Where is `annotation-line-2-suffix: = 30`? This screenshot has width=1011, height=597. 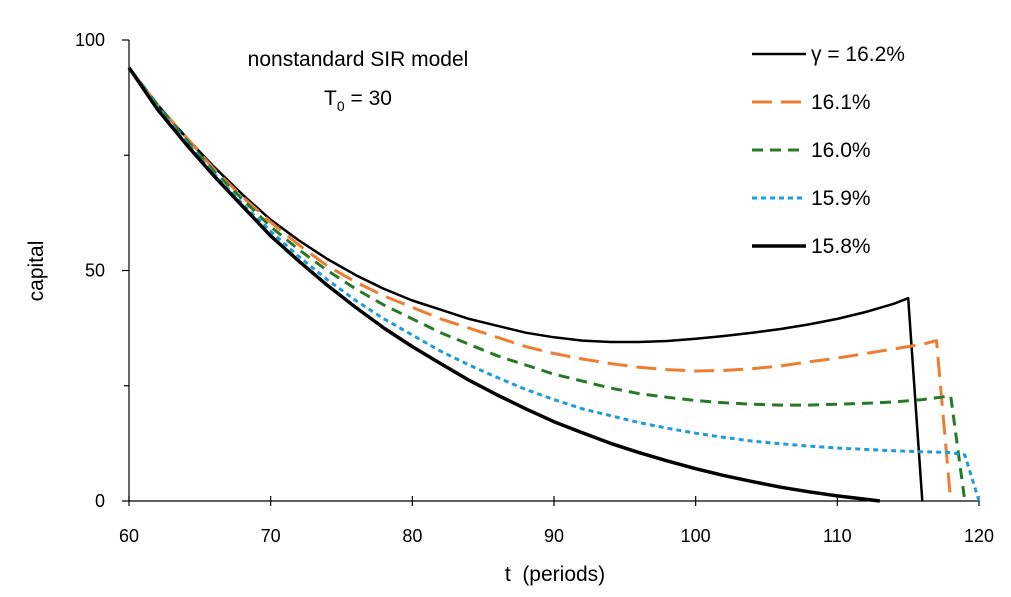 annotation-line-2-suffix: = 30 is located at coordinates (368, 98).